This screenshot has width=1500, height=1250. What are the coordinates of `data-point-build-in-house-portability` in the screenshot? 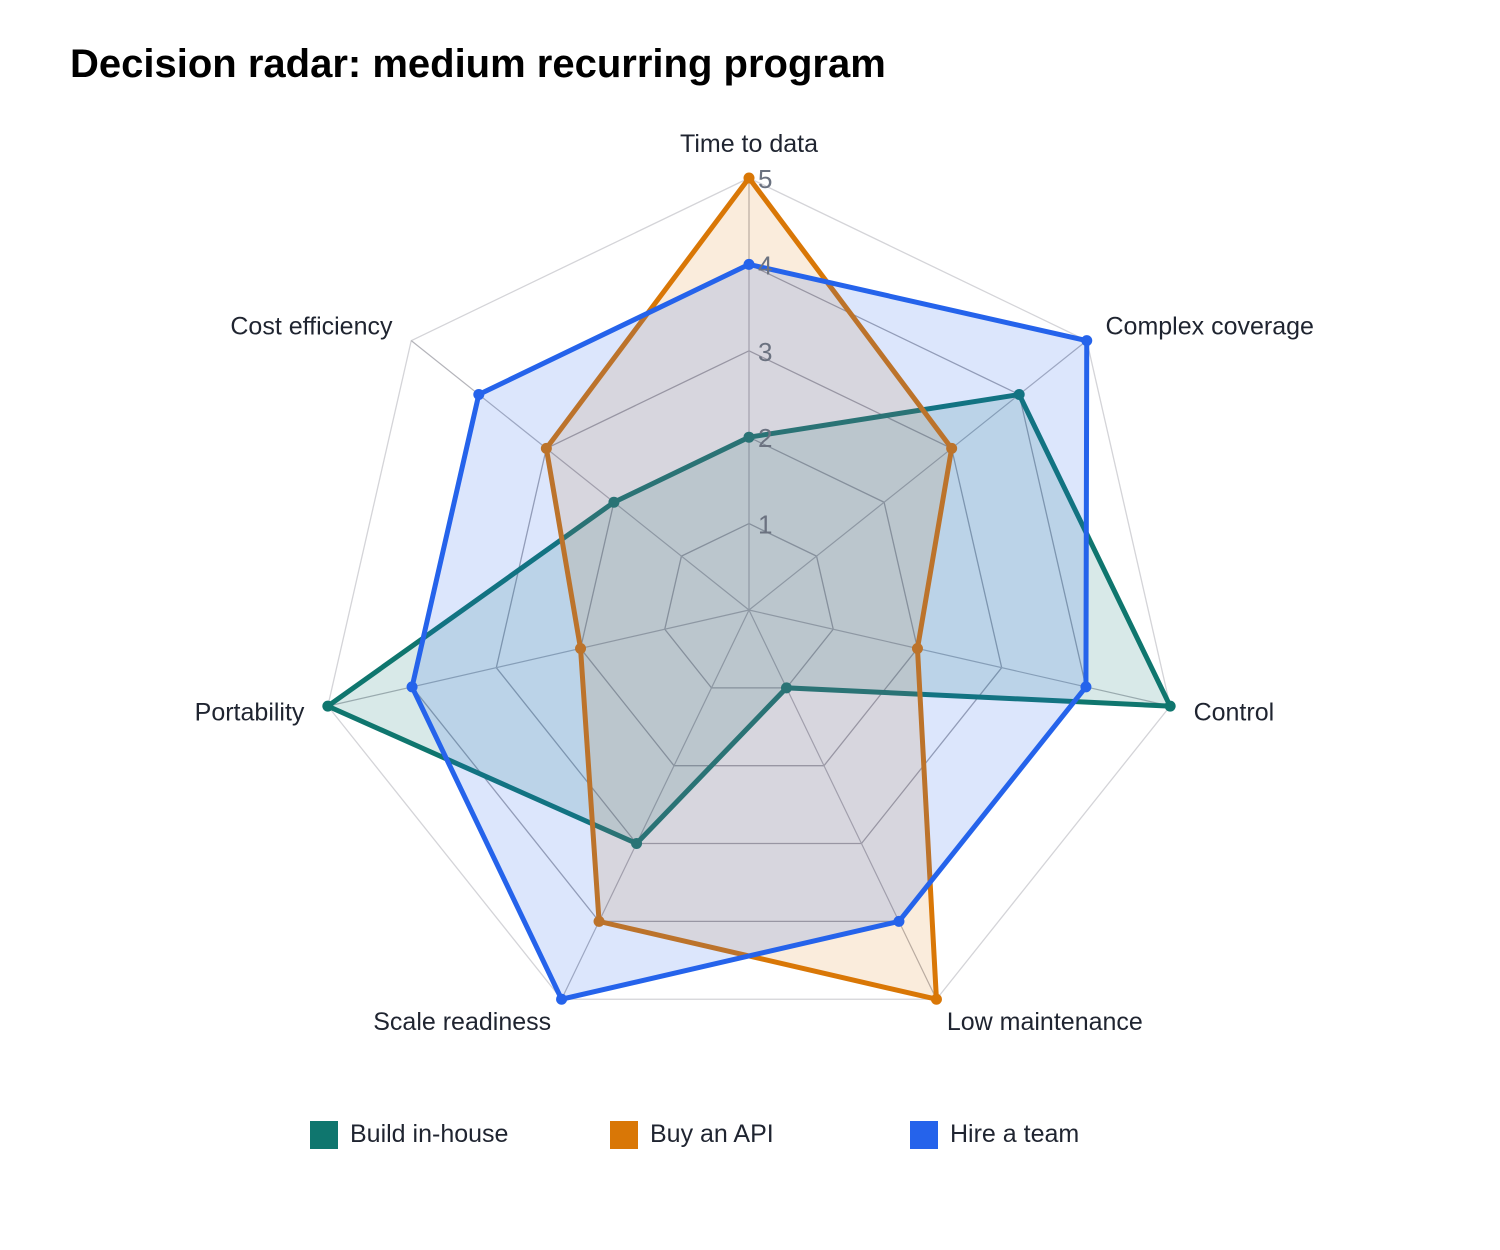 It's located at (328, 706).